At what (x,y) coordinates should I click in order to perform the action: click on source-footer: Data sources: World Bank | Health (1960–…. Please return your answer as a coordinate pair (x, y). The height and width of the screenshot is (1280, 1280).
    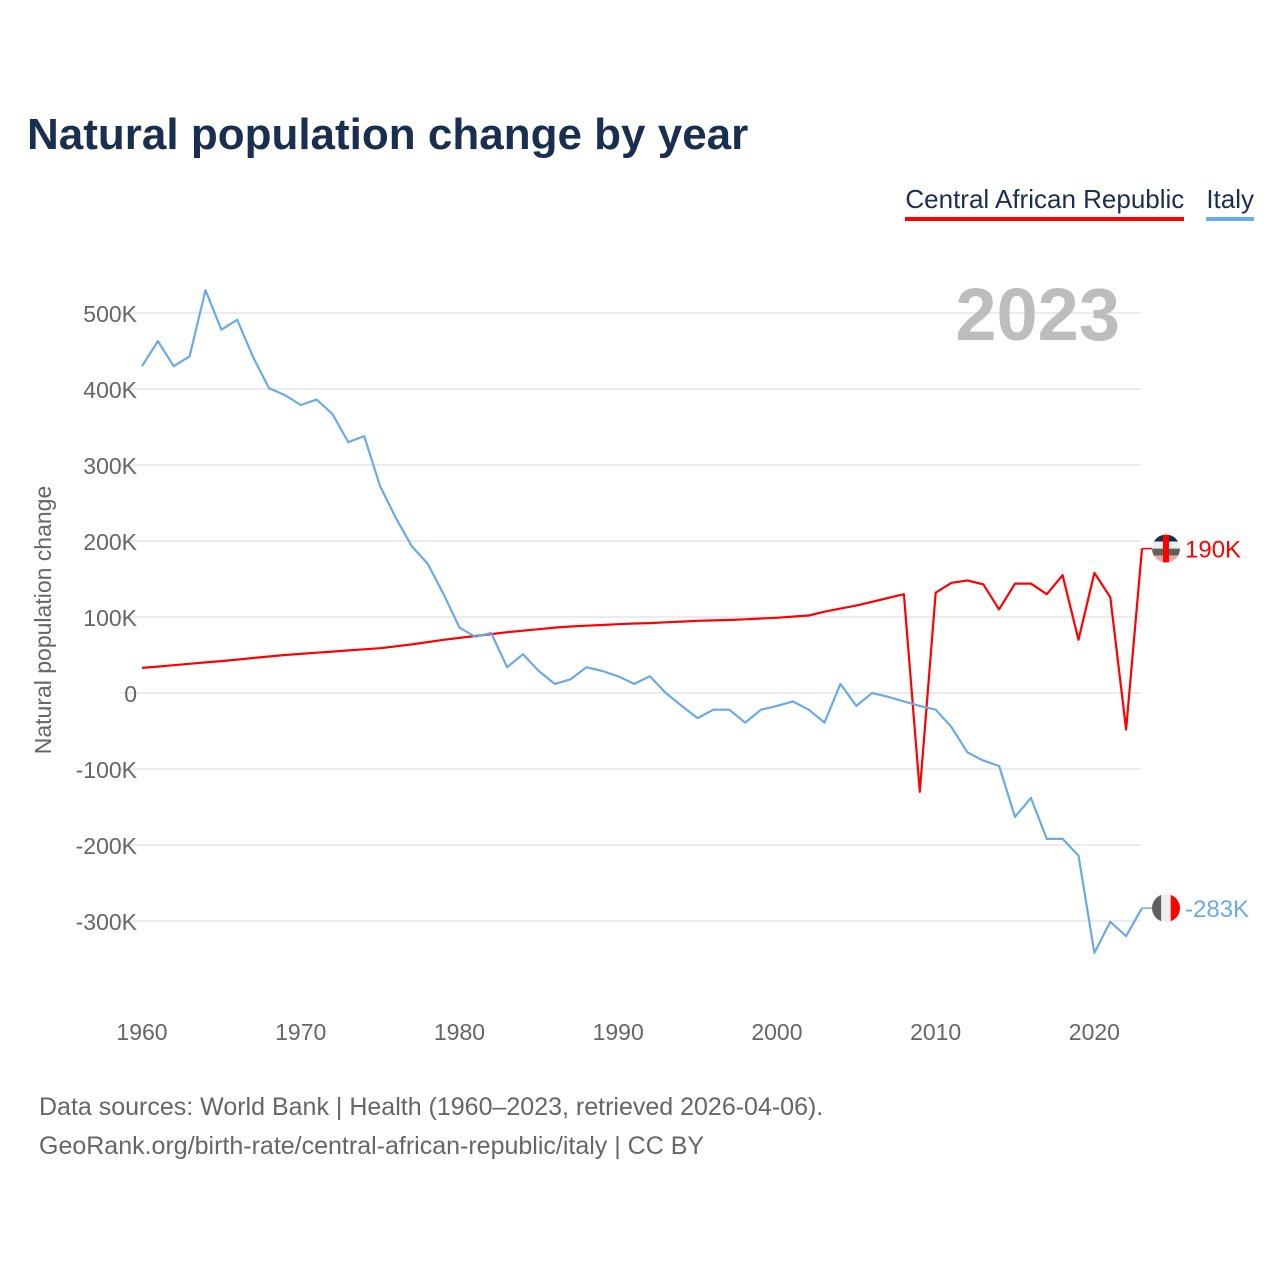
    Looking at the image, I should click on (431, 1127).